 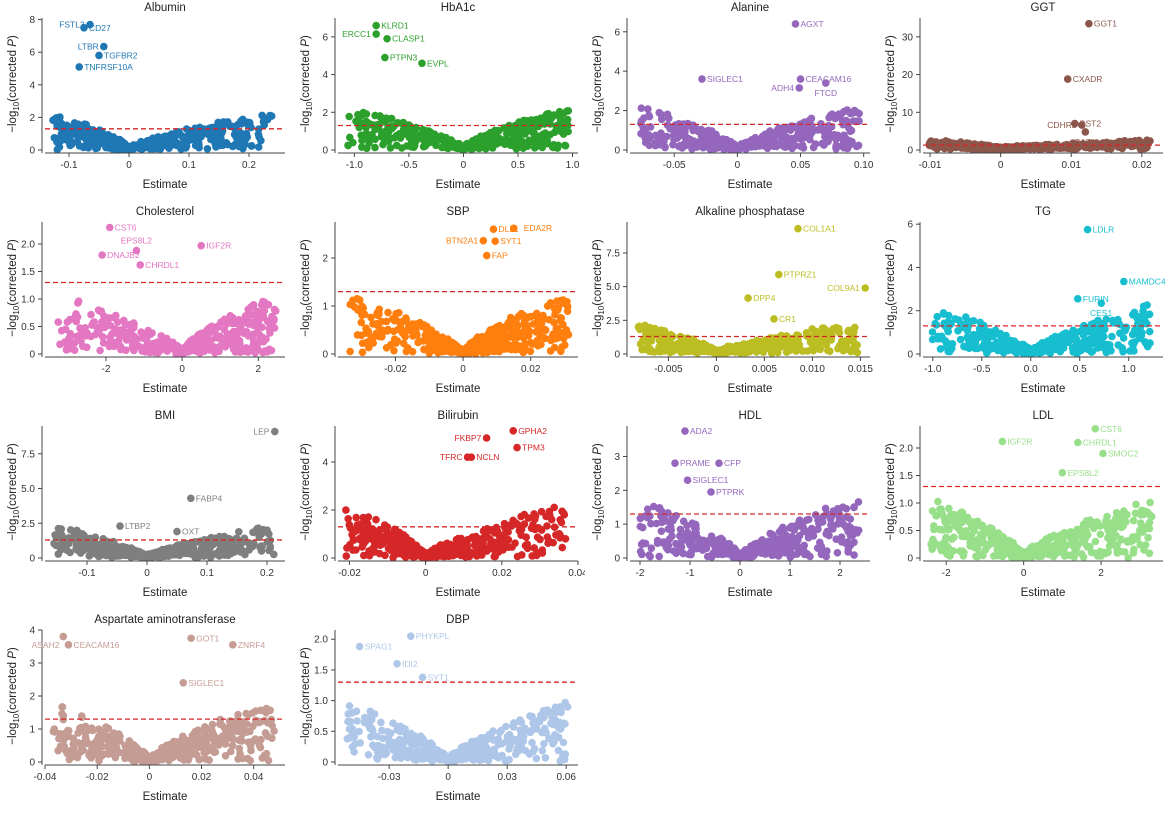 What do you see at coordinates (189, 165) in the screenshot?
I see `x-tick-label: 0.1` at bounding box center [189, 165].